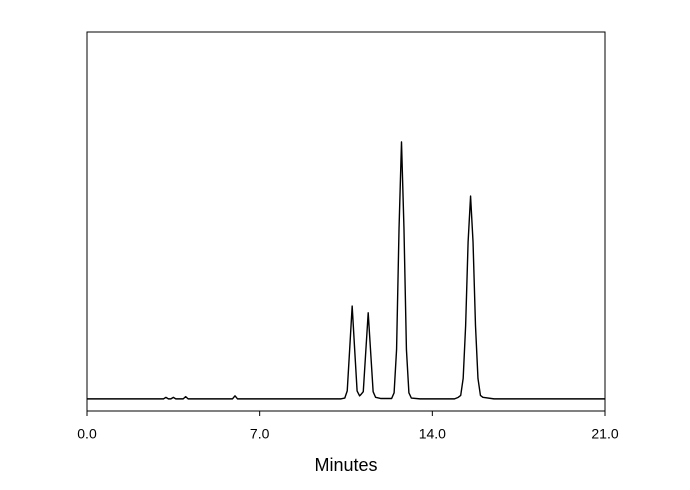 The image size is (690, 490). Describe the element at coordinates (260, 434) in the screenshot. I see `x-tick-label: 7.0` at that location.